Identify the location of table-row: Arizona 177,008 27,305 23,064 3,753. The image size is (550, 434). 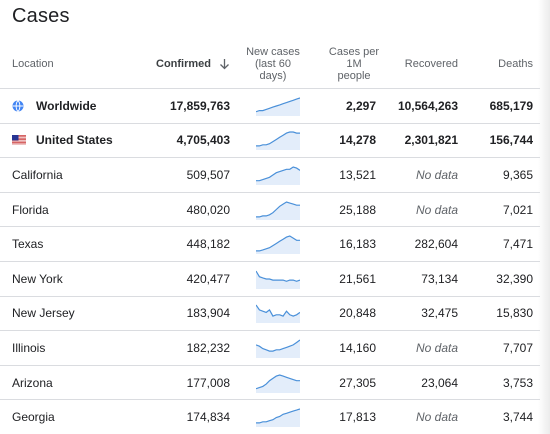
(270, 383).